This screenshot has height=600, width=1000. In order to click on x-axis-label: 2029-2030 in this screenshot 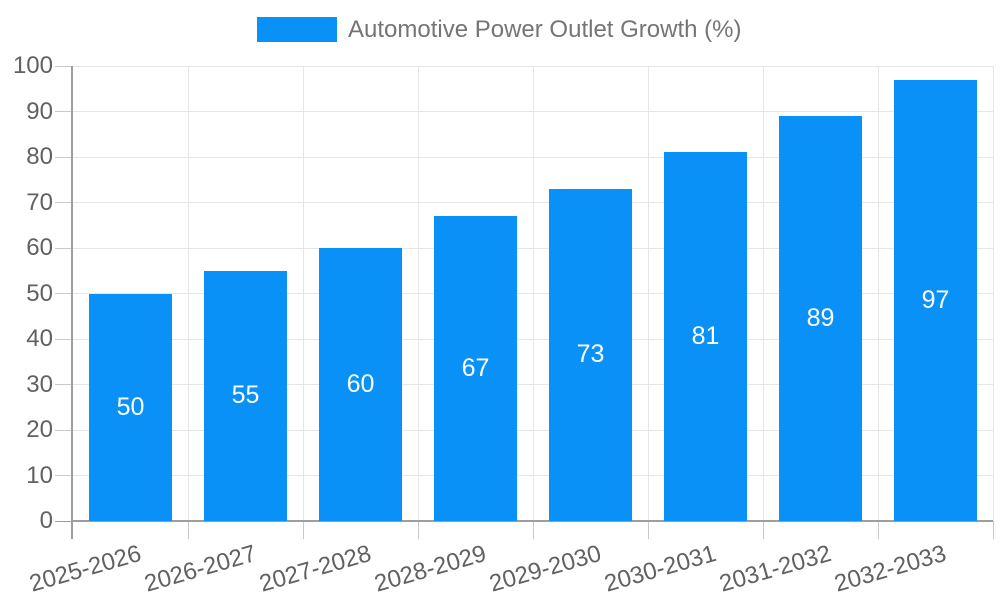, I will do `click(545, 569)`.